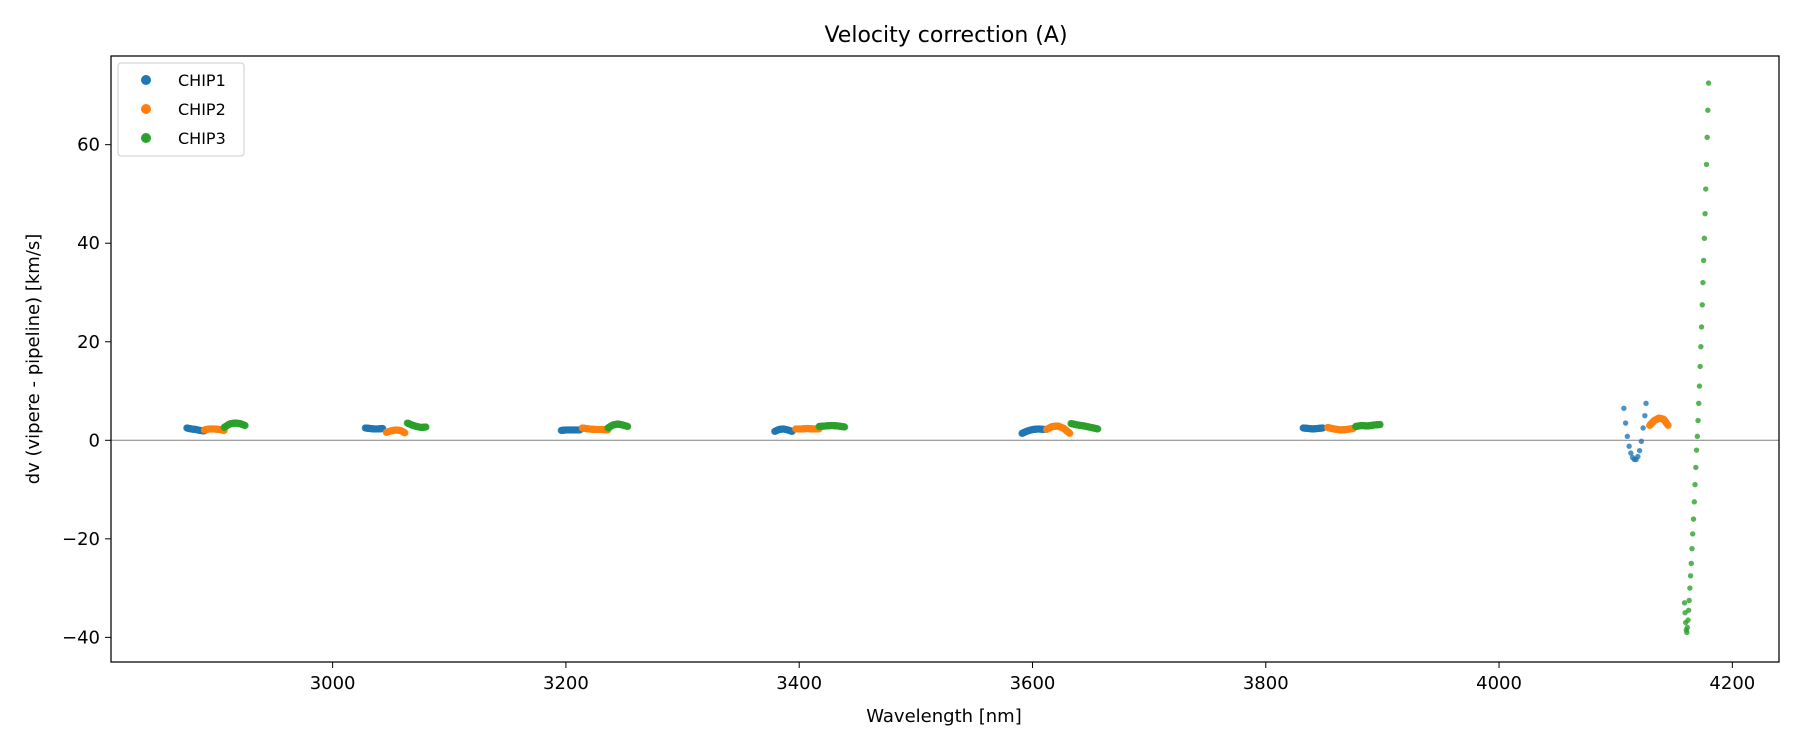 The image size is (1800, 750). What do you see at coordinates (1266, 683) in the screenshot?
I see `x-tick-label: 3800` at bounding box center [1266, 683].